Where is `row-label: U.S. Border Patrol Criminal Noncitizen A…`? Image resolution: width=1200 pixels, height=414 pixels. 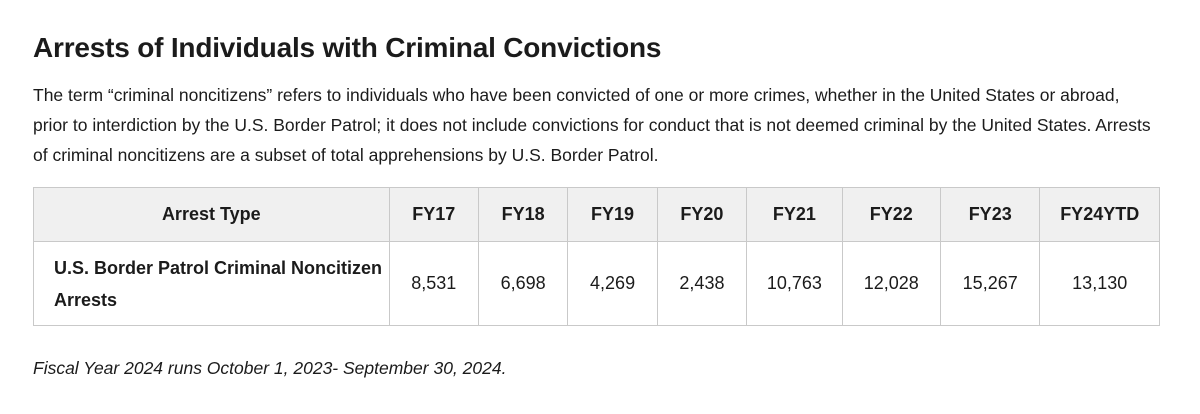
row-label: U.S. Border Patrol Criminal Noncitizen A… is located at coordinates (211, 283).